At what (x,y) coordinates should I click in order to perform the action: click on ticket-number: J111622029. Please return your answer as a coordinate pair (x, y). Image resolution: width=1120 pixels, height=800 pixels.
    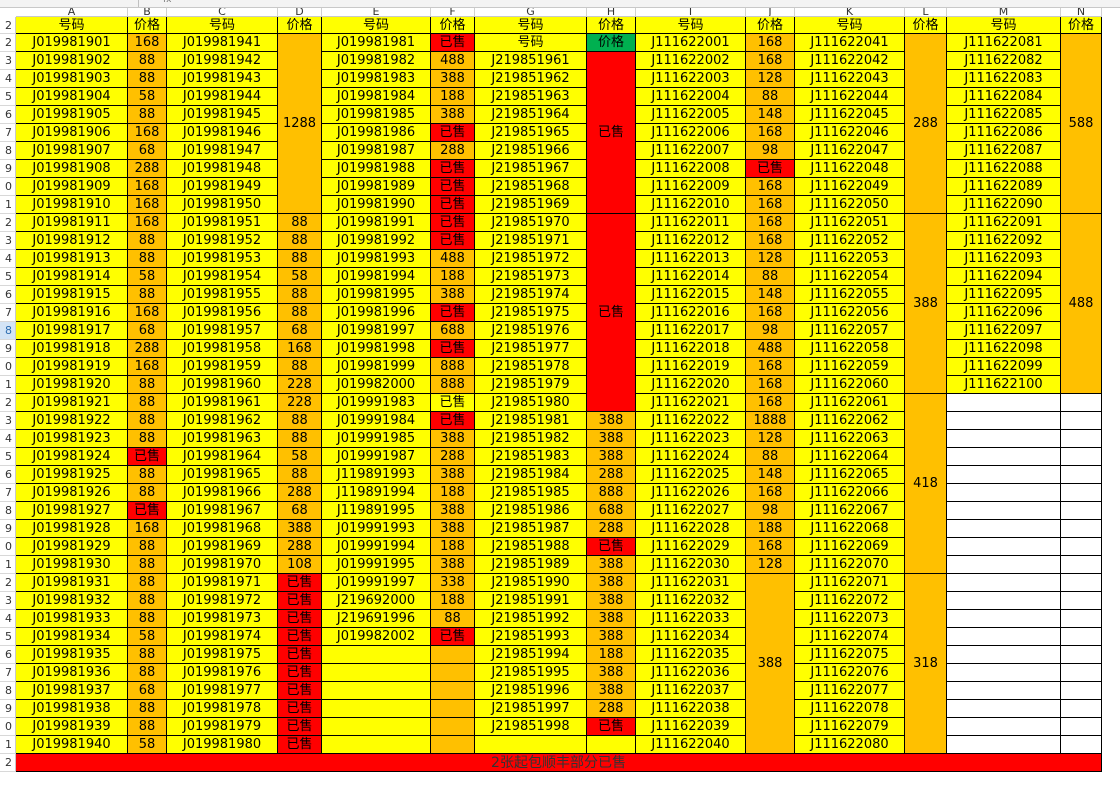
    Looking at the image, I should click on (691, 547).